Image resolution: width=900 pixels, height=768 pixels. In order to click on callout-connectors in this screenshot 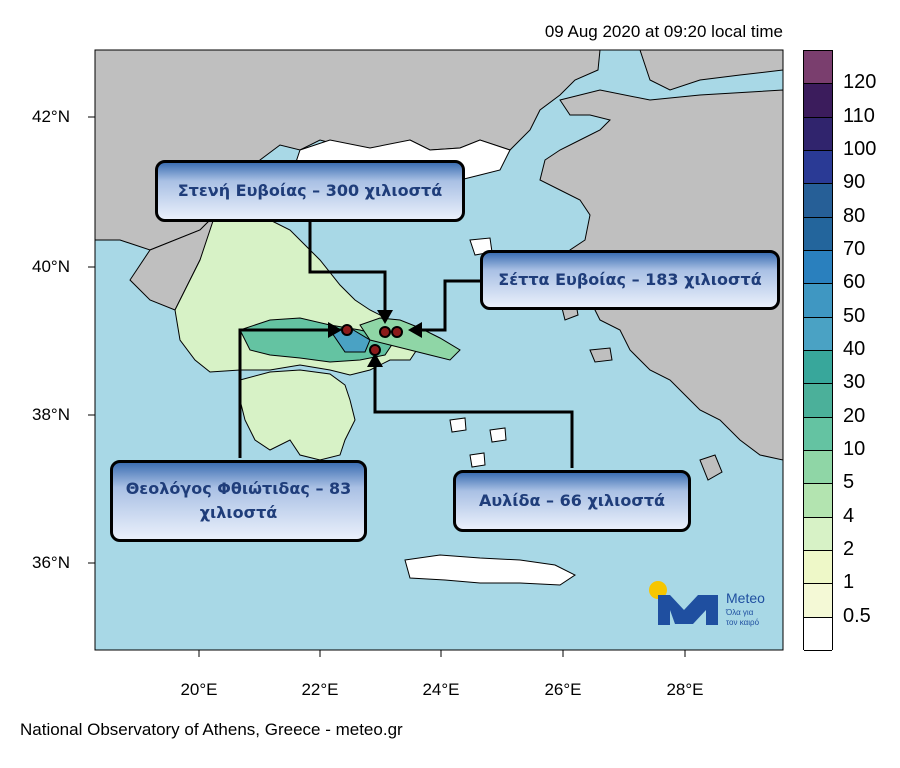, I will do `click(406, 345)`.